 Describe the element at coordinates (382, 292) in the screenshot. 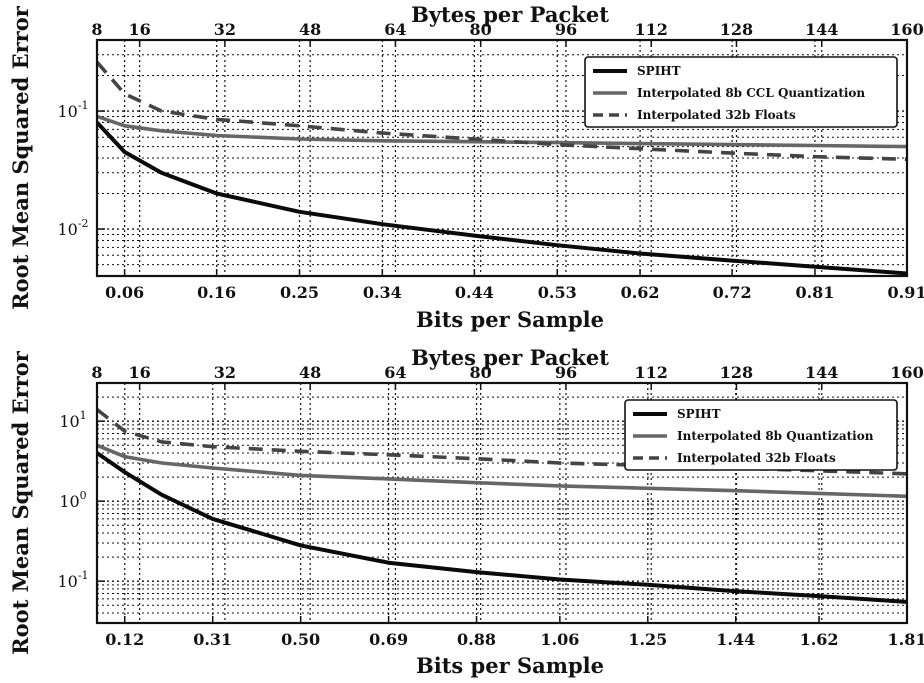

I see `x-tick-label: 0.34` at that location.